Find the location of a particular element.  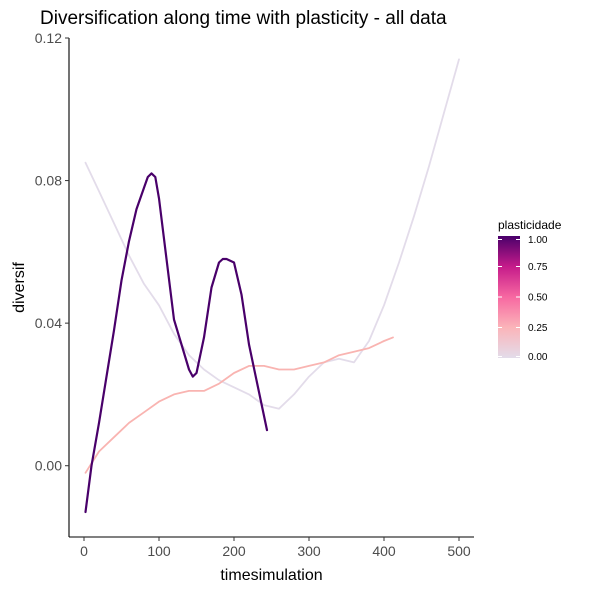

legend: plasticidade 0.00 0.25 0.50 0.75 1.00 is located at coordinates (530, 290).